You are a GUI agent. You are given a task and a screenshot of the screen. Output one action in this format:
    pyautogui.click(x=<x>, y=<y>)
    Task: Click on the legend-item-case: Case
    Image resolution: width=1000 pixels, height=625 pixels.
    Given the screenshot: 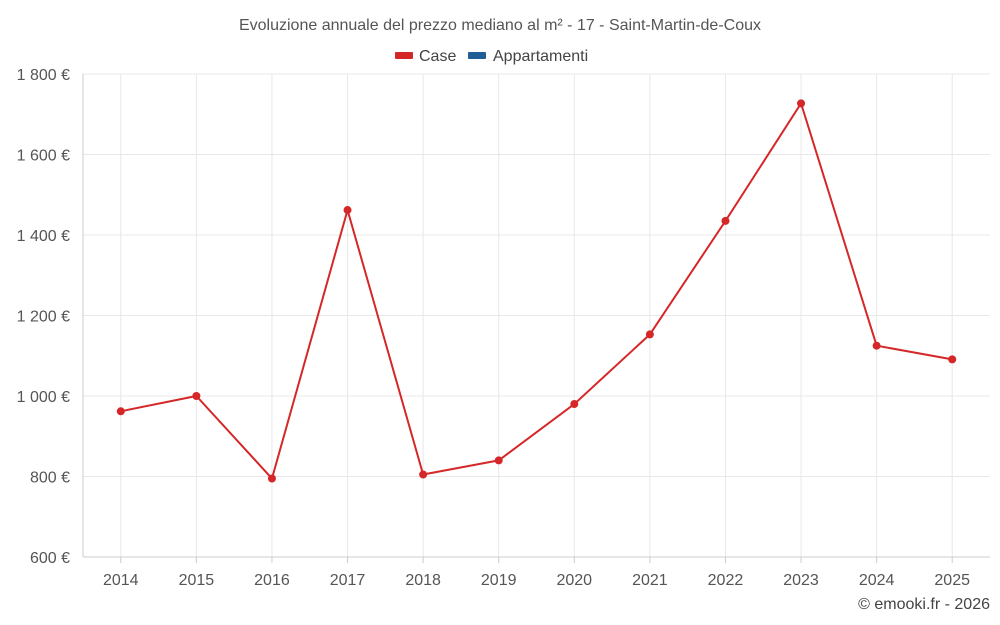 What is the action you would take?
    pyautogui.click(x=425, y=56)
    